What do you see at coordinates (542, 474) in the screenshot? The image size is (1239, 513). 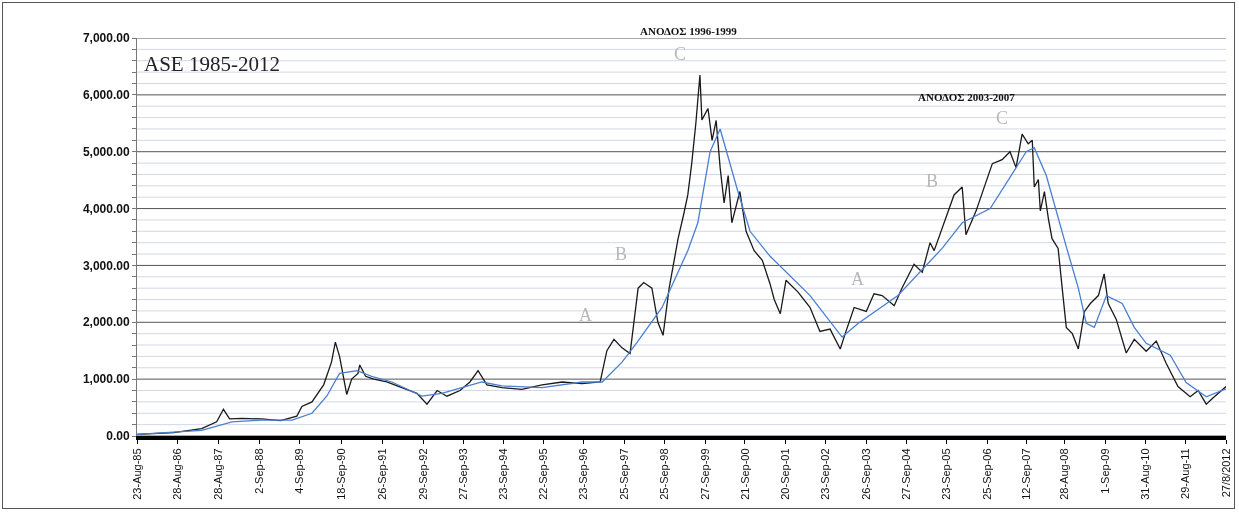 I see `x-tick-label: 22-Sep-95` at bounding box center [542, 474].